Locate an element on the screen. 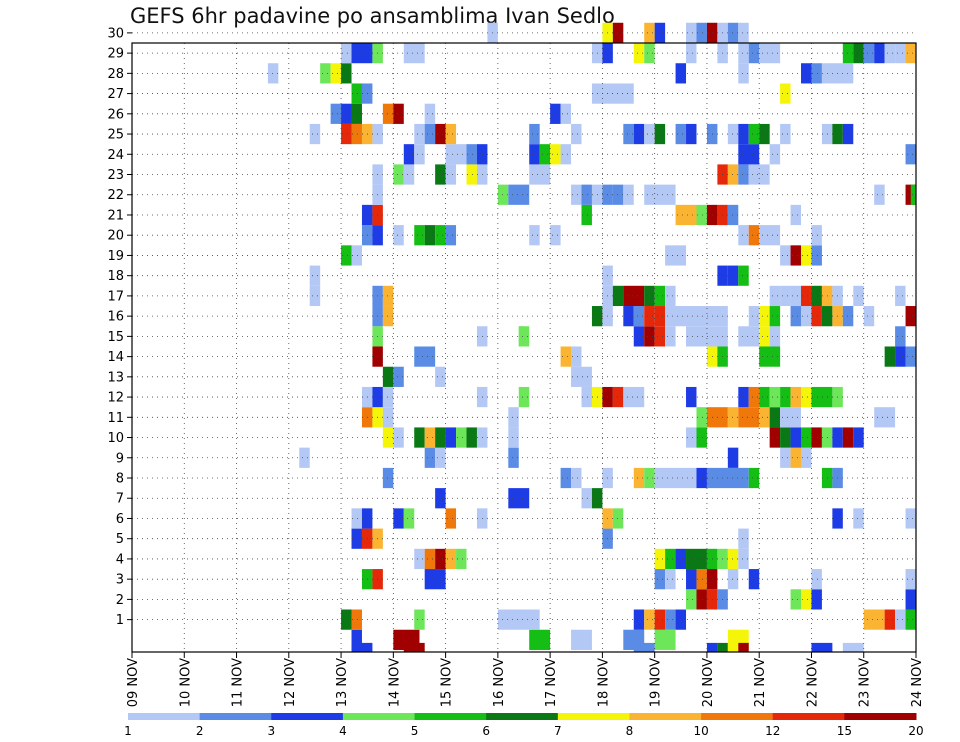 The width and height of the screenshot is (960, 742). x-tick-label: 11 NOV is located at coordinates (238, 682).